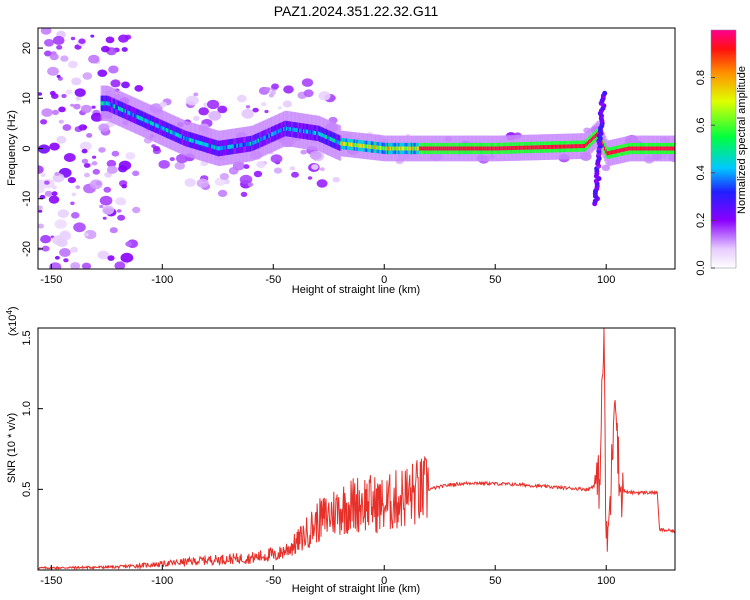 Image resolution: width=750 pixels, height=600 pixels. What do you see at coordinates (701, 77) in the screenshot?
I see `colorbar-tick-label: 0.8` at bounding box center [701, 77].